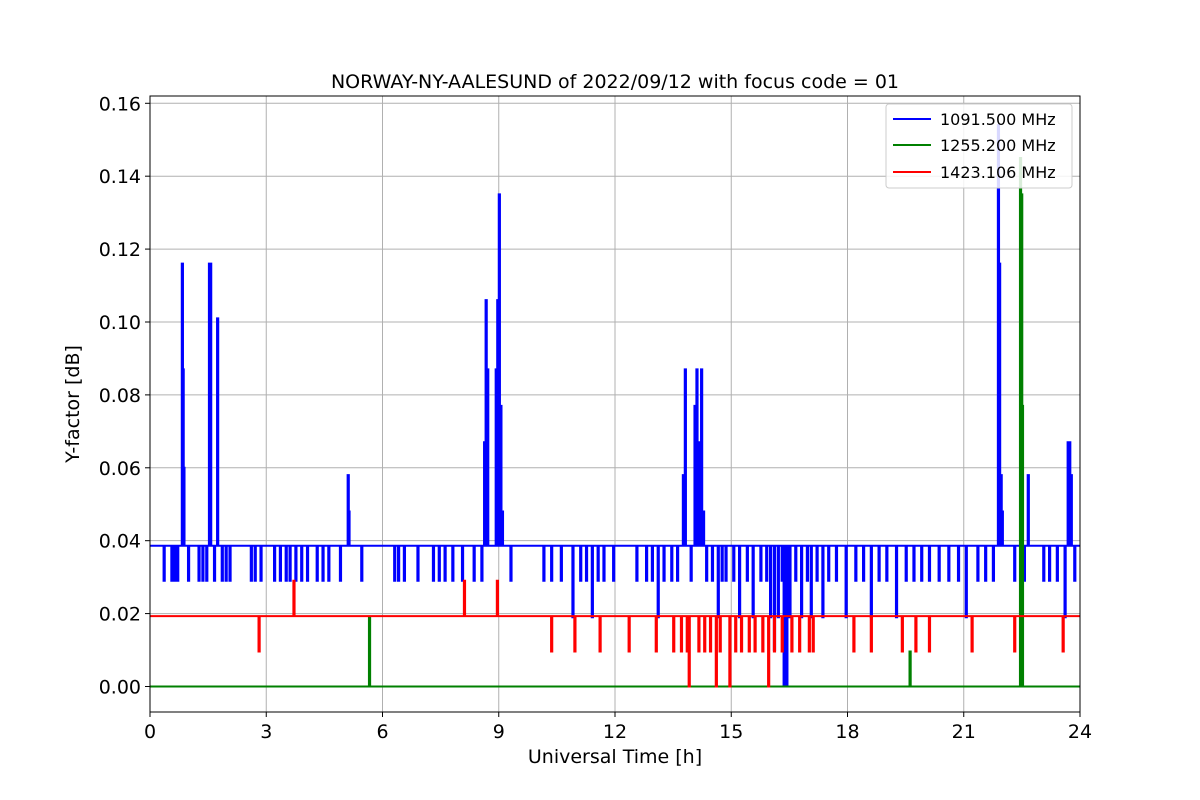 Image resolution: width=1200 pixels, height=800 pixels. Describe the element at coordinates (73, 404) in the screenshot. I see `y-axis-label: Y-factor [dB]` at that location.